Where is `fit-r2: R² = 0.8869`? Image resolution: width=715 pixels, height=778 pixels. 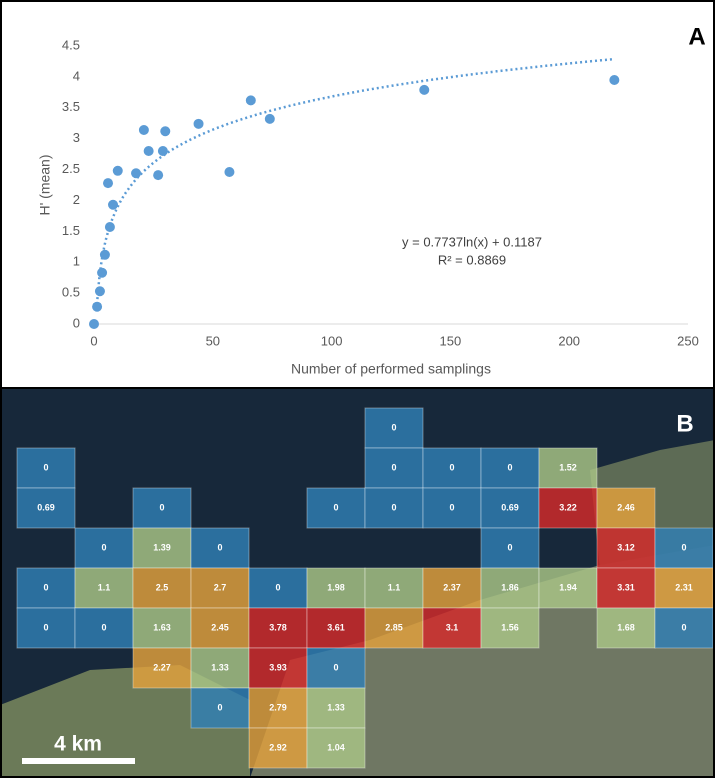 fit-r2: R² = 0.8869 is located at coordinates (472, 259).